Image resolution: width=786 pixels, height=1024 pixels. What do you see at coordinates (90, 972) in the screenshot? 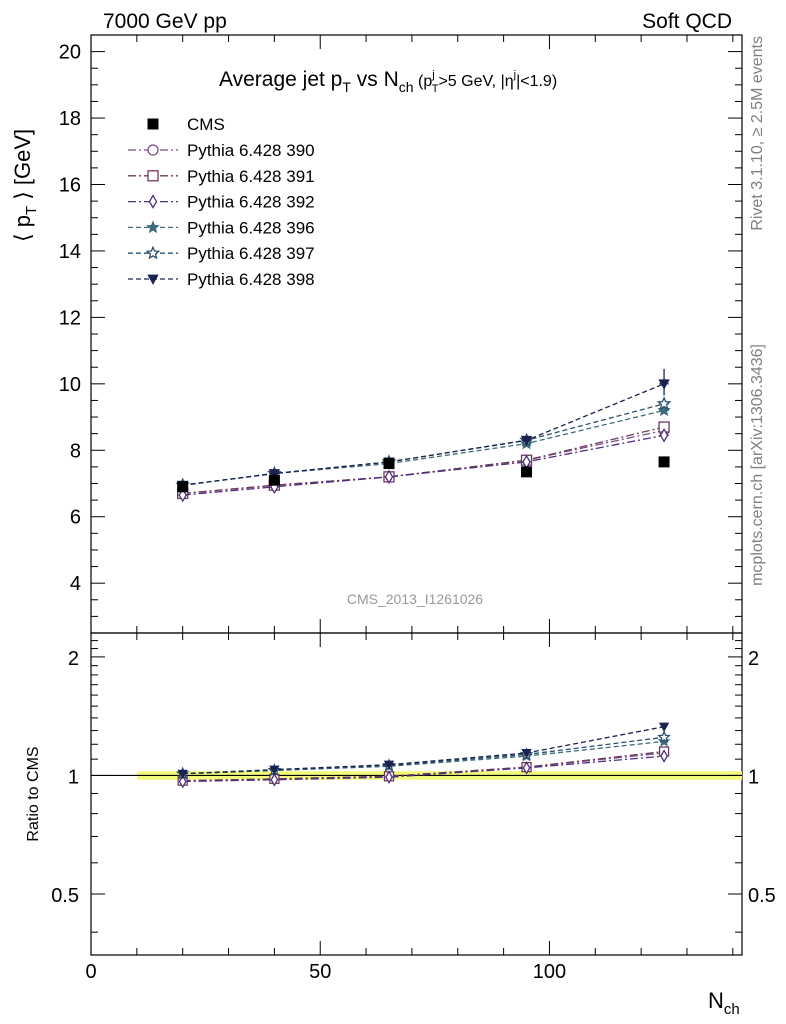
I see `x-tick-label: 0` at bounding box center [90, 972].